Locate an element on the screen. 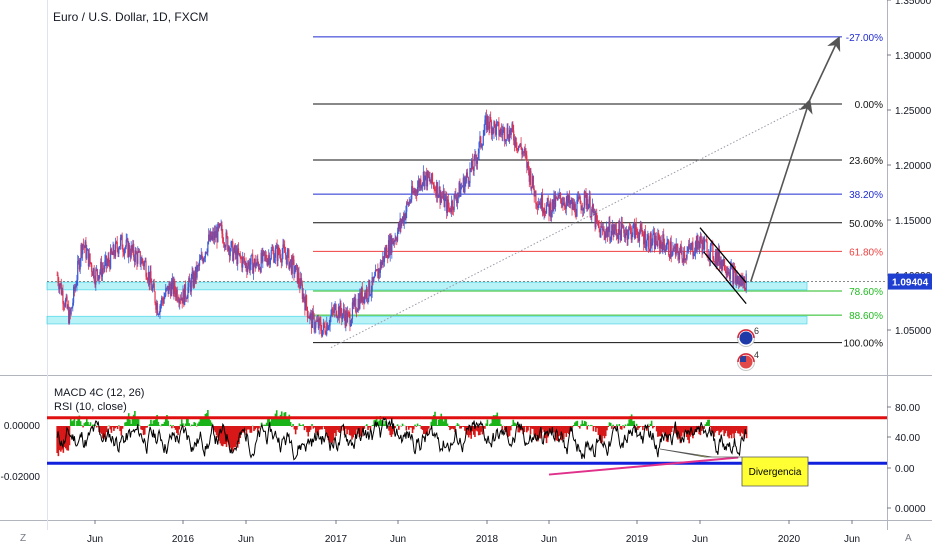 This screenshot has height=550, width=932. footer-left: Z is located at coordinates (23, 538).